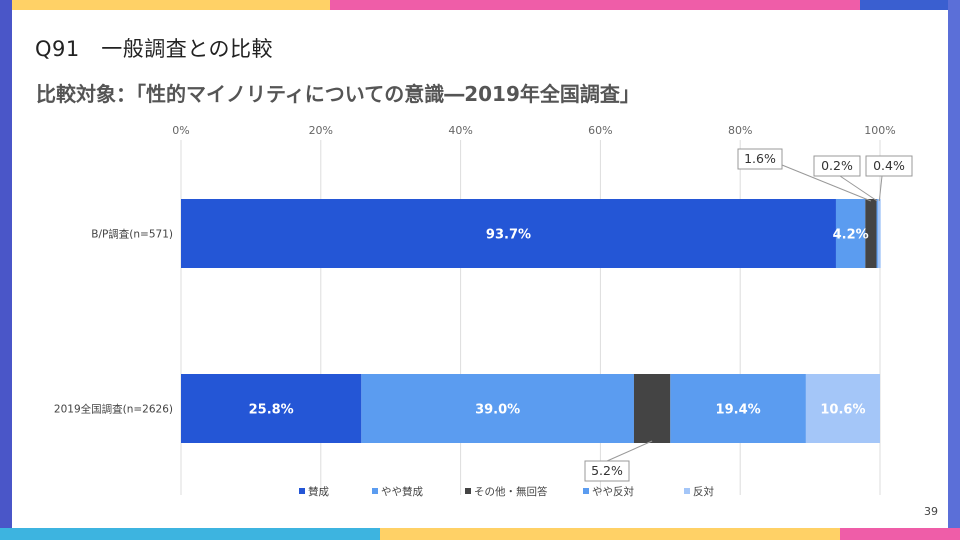 This screenshot has height=540, width=960. I want to click on data-label: 0.2%, so click(837, 165).